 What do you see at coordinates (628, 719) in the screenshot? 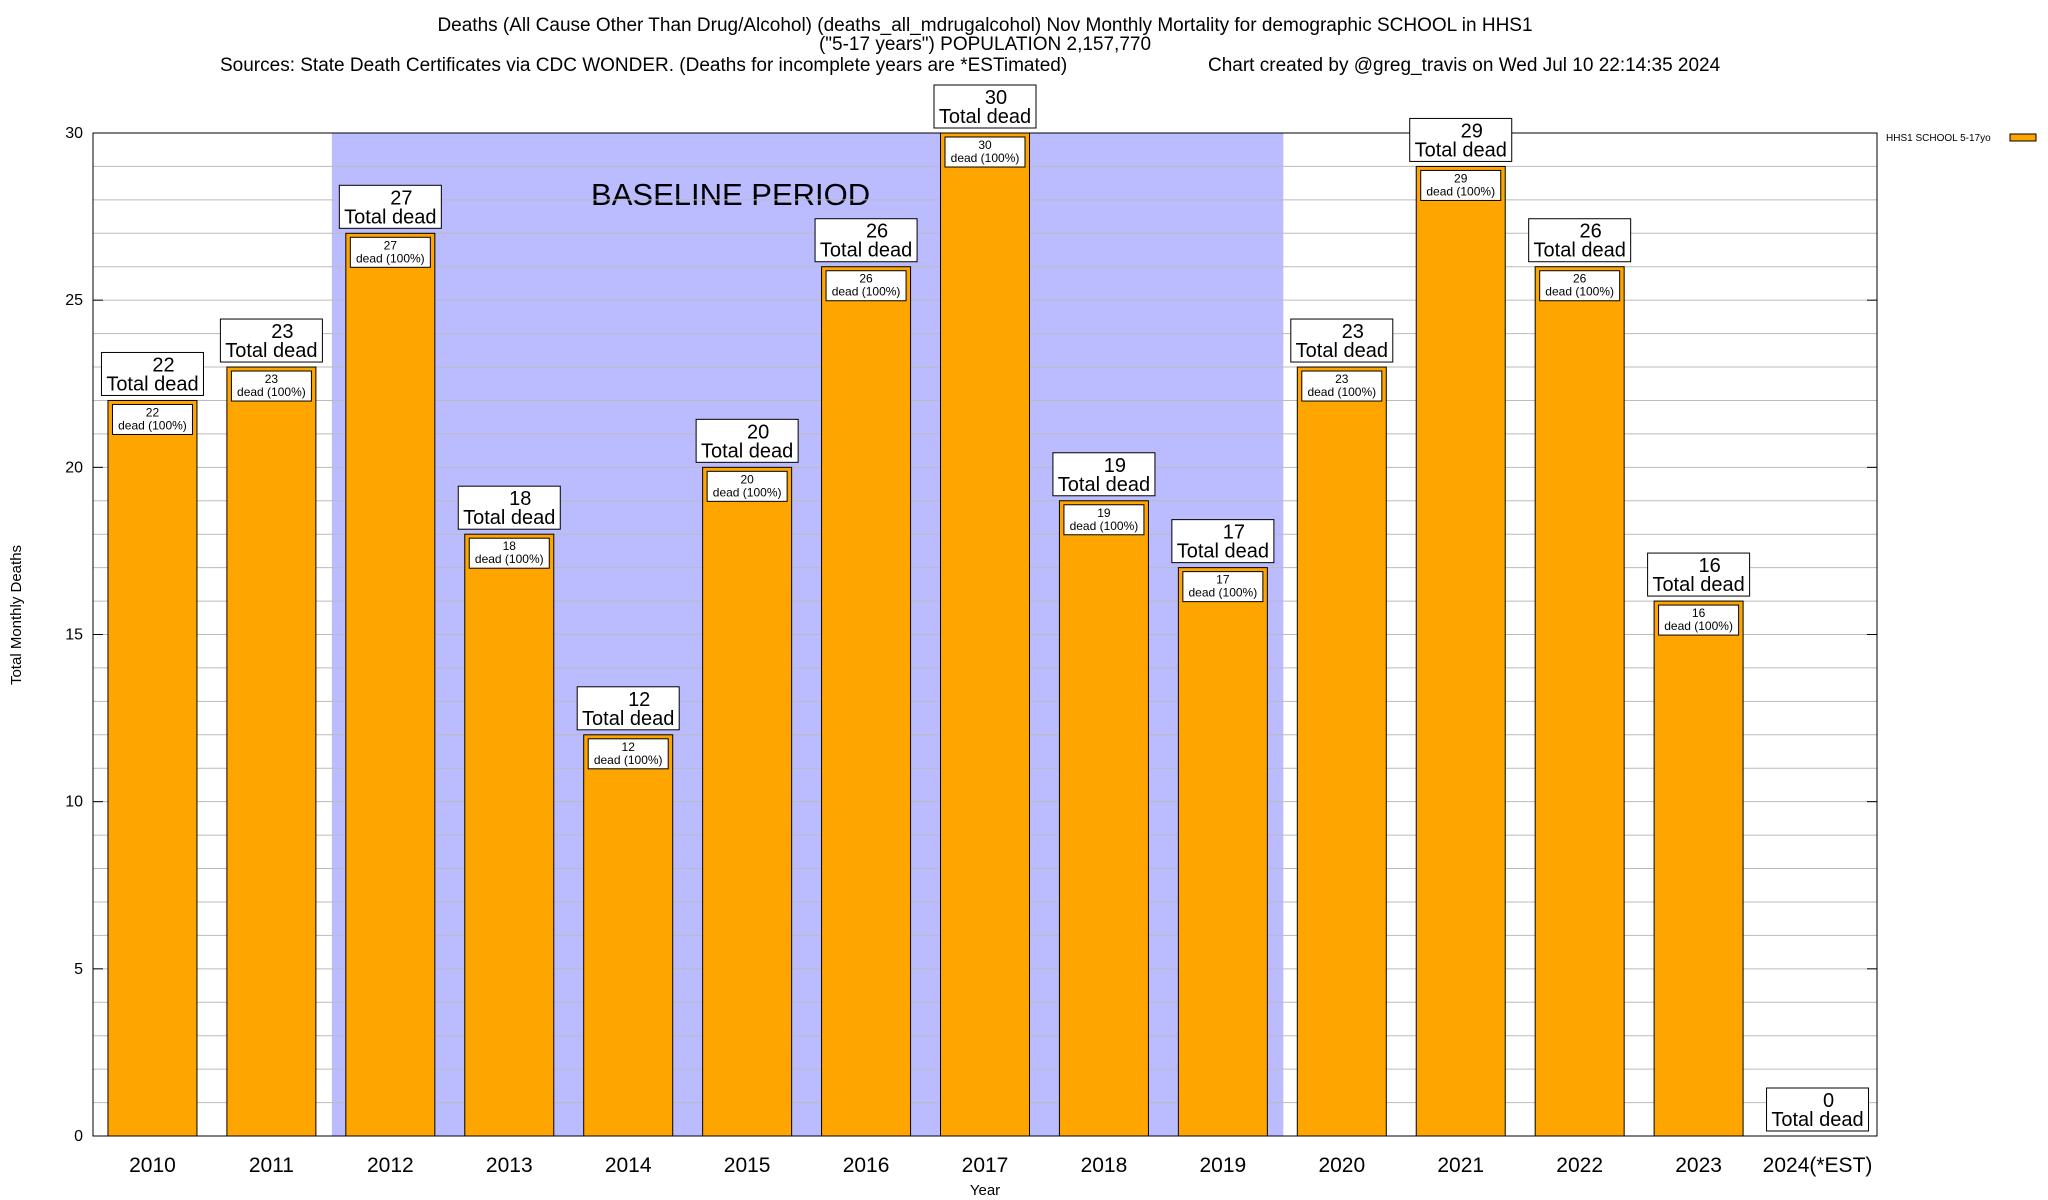
I see `total-label-text-2014: Total dead` at bounding box center [628, 719].